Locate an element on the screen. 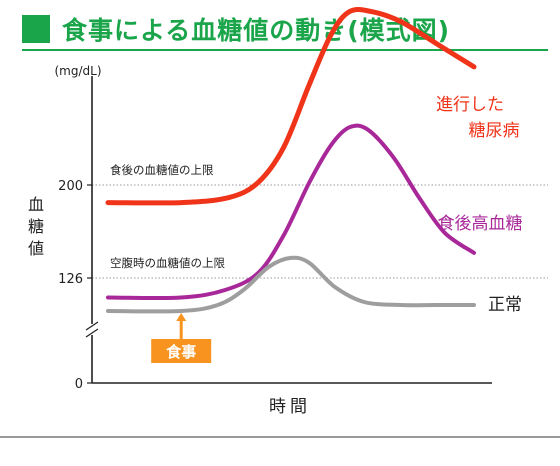 The height and width of the screenshot is (466, 560). y-axis-label: 血糖値 is located at coordinates (36, 226).